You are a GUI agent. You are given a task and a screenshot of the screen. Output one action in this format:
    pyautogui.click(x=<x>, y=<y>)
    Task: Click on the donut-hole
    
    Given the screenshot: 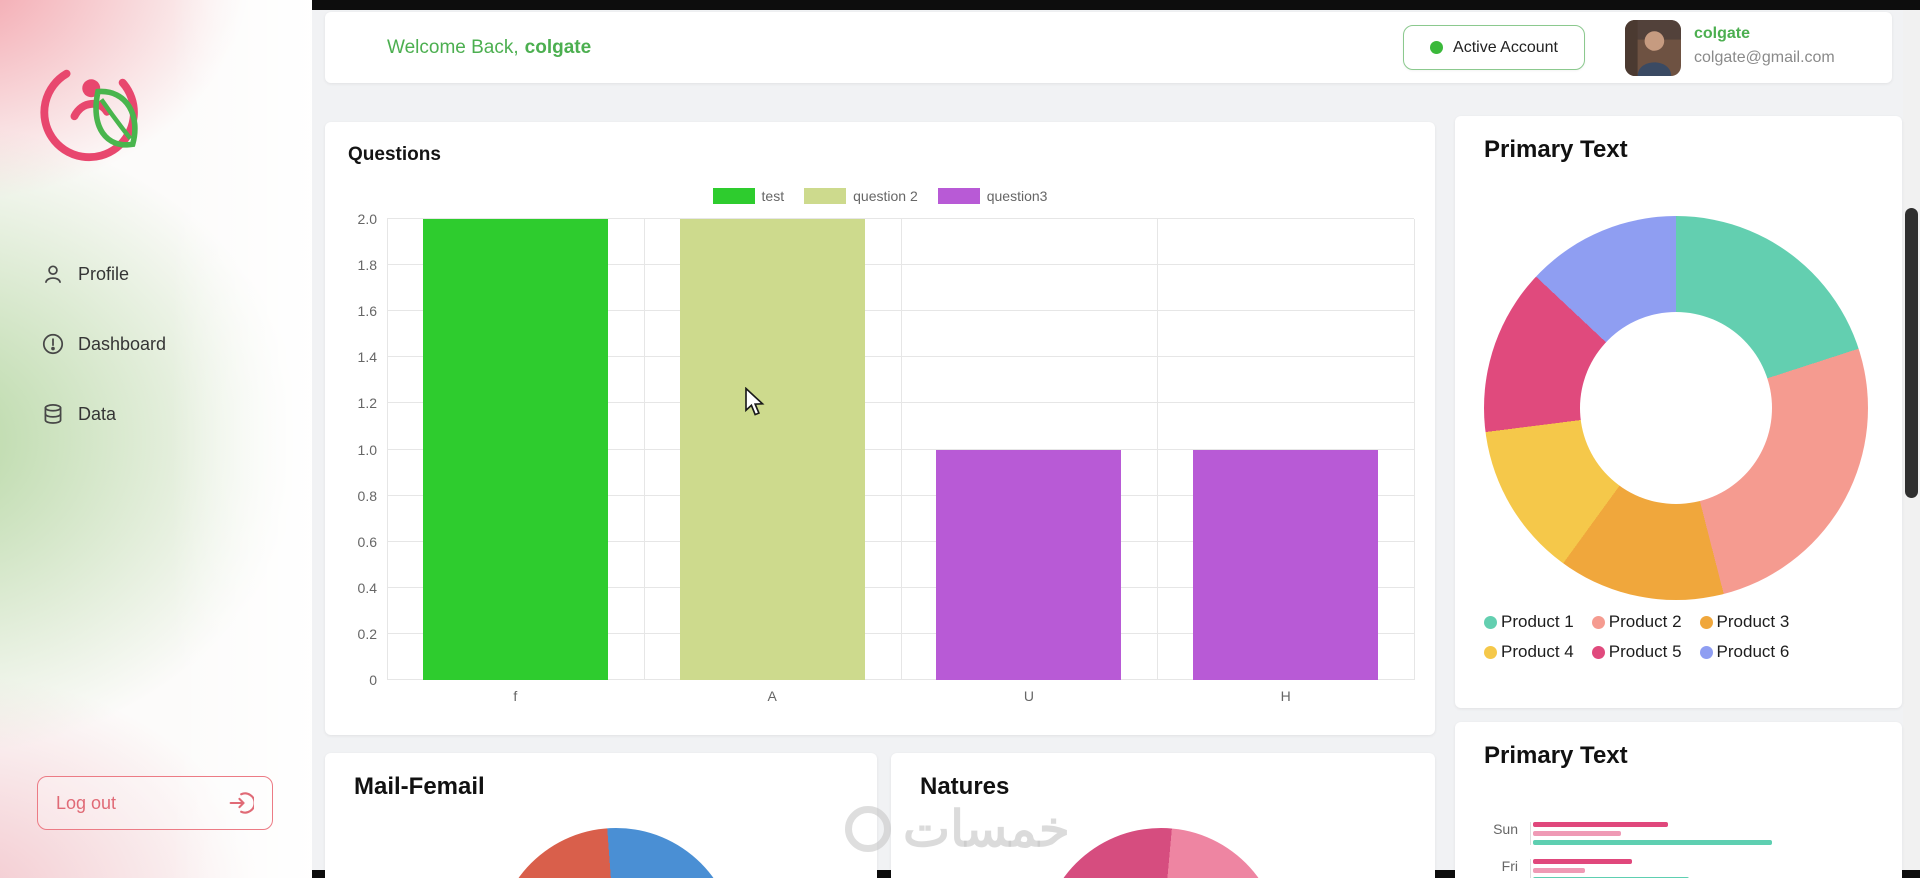 What is the action you would take?
    pyautogui.click(x=1676, y=408)
    